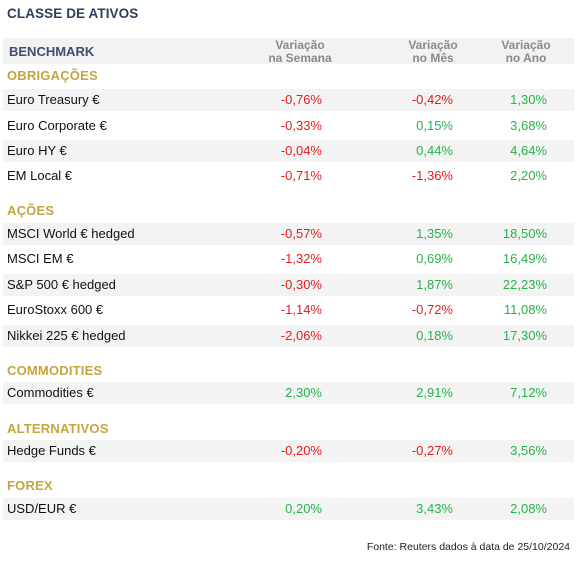  Describe the element at coordinates (301, 175) in the screenshot. I see `weekly-change-value: -0,71%` at that location.